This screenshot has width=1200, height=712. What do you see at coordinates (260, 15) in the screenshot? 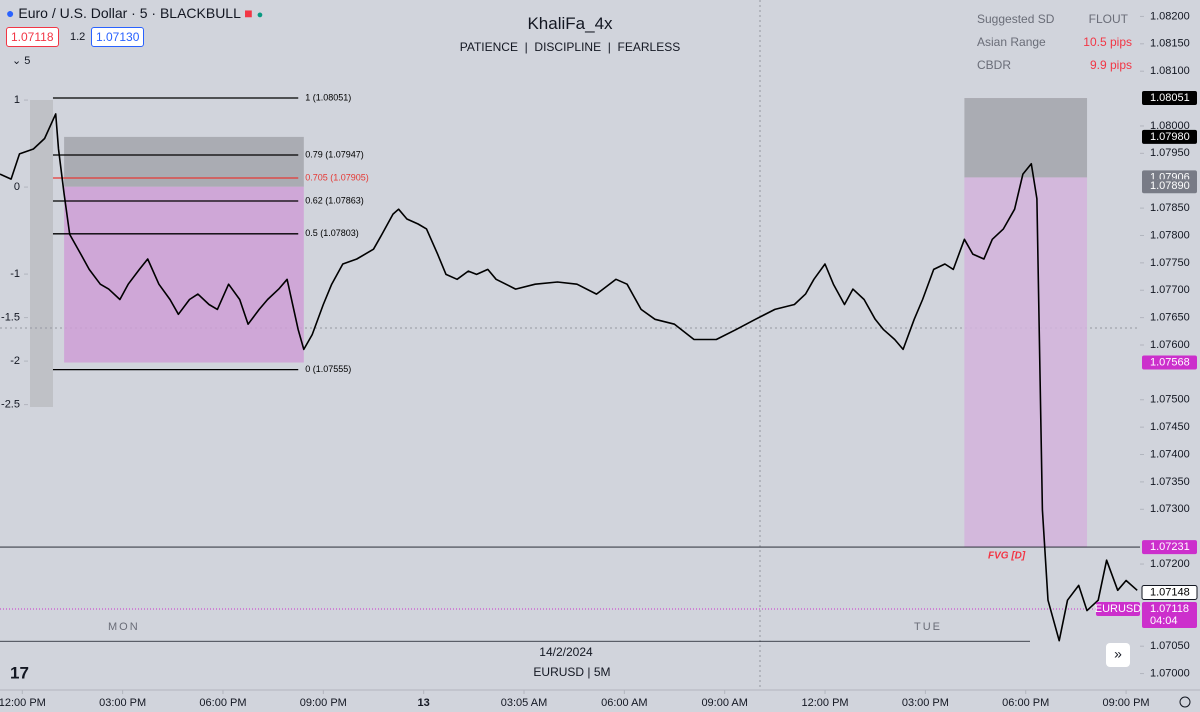
I see `status: ●` at bounding box center [260, 15].